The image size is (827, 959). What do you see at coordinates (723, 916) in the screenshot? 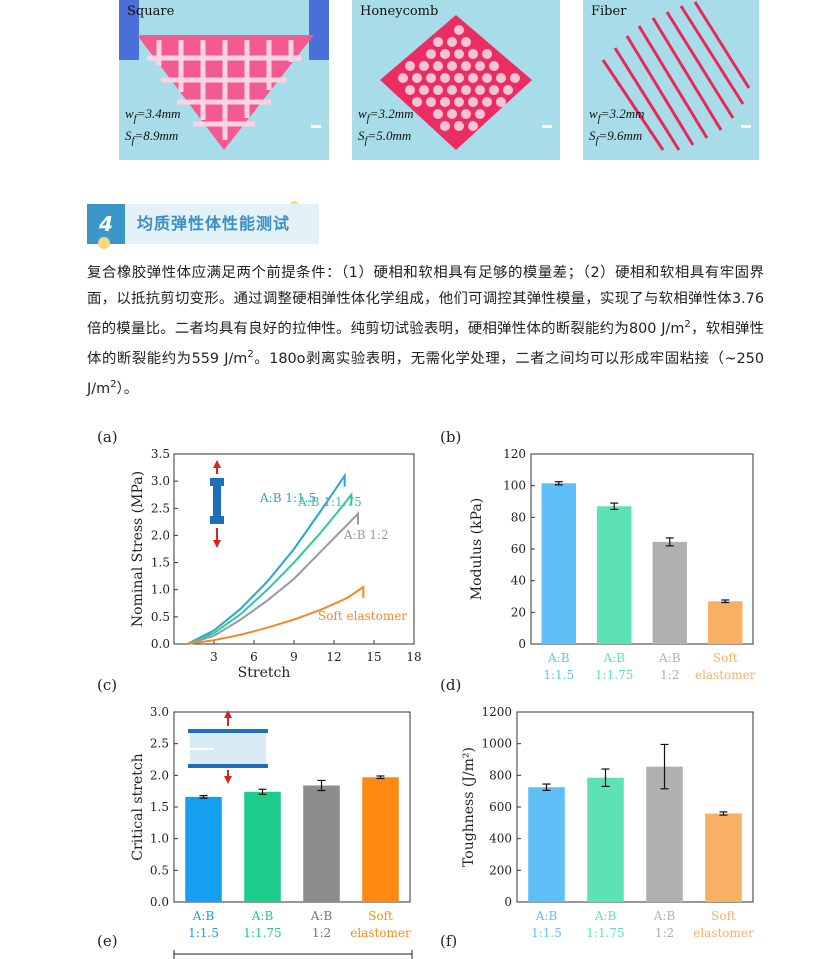
I see `category-label: Soft` at bounding box center [723, 916].